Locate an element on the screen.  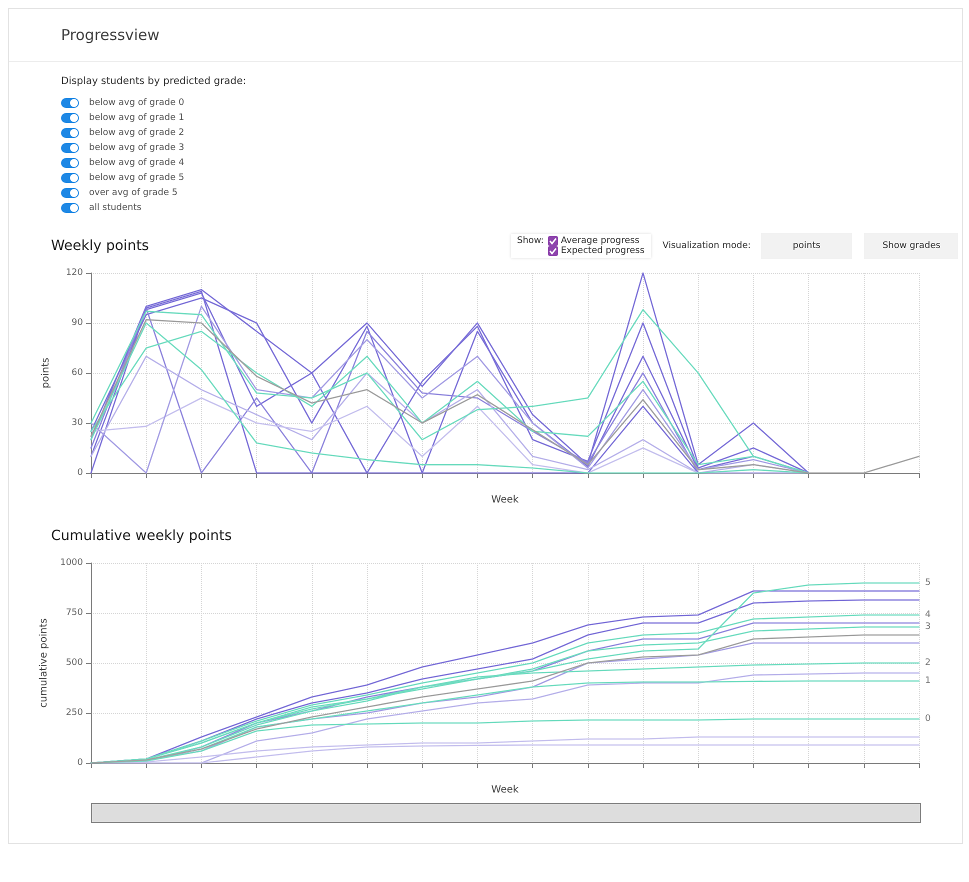
chart-title: Weekly points is located at coordinates (100, 246).